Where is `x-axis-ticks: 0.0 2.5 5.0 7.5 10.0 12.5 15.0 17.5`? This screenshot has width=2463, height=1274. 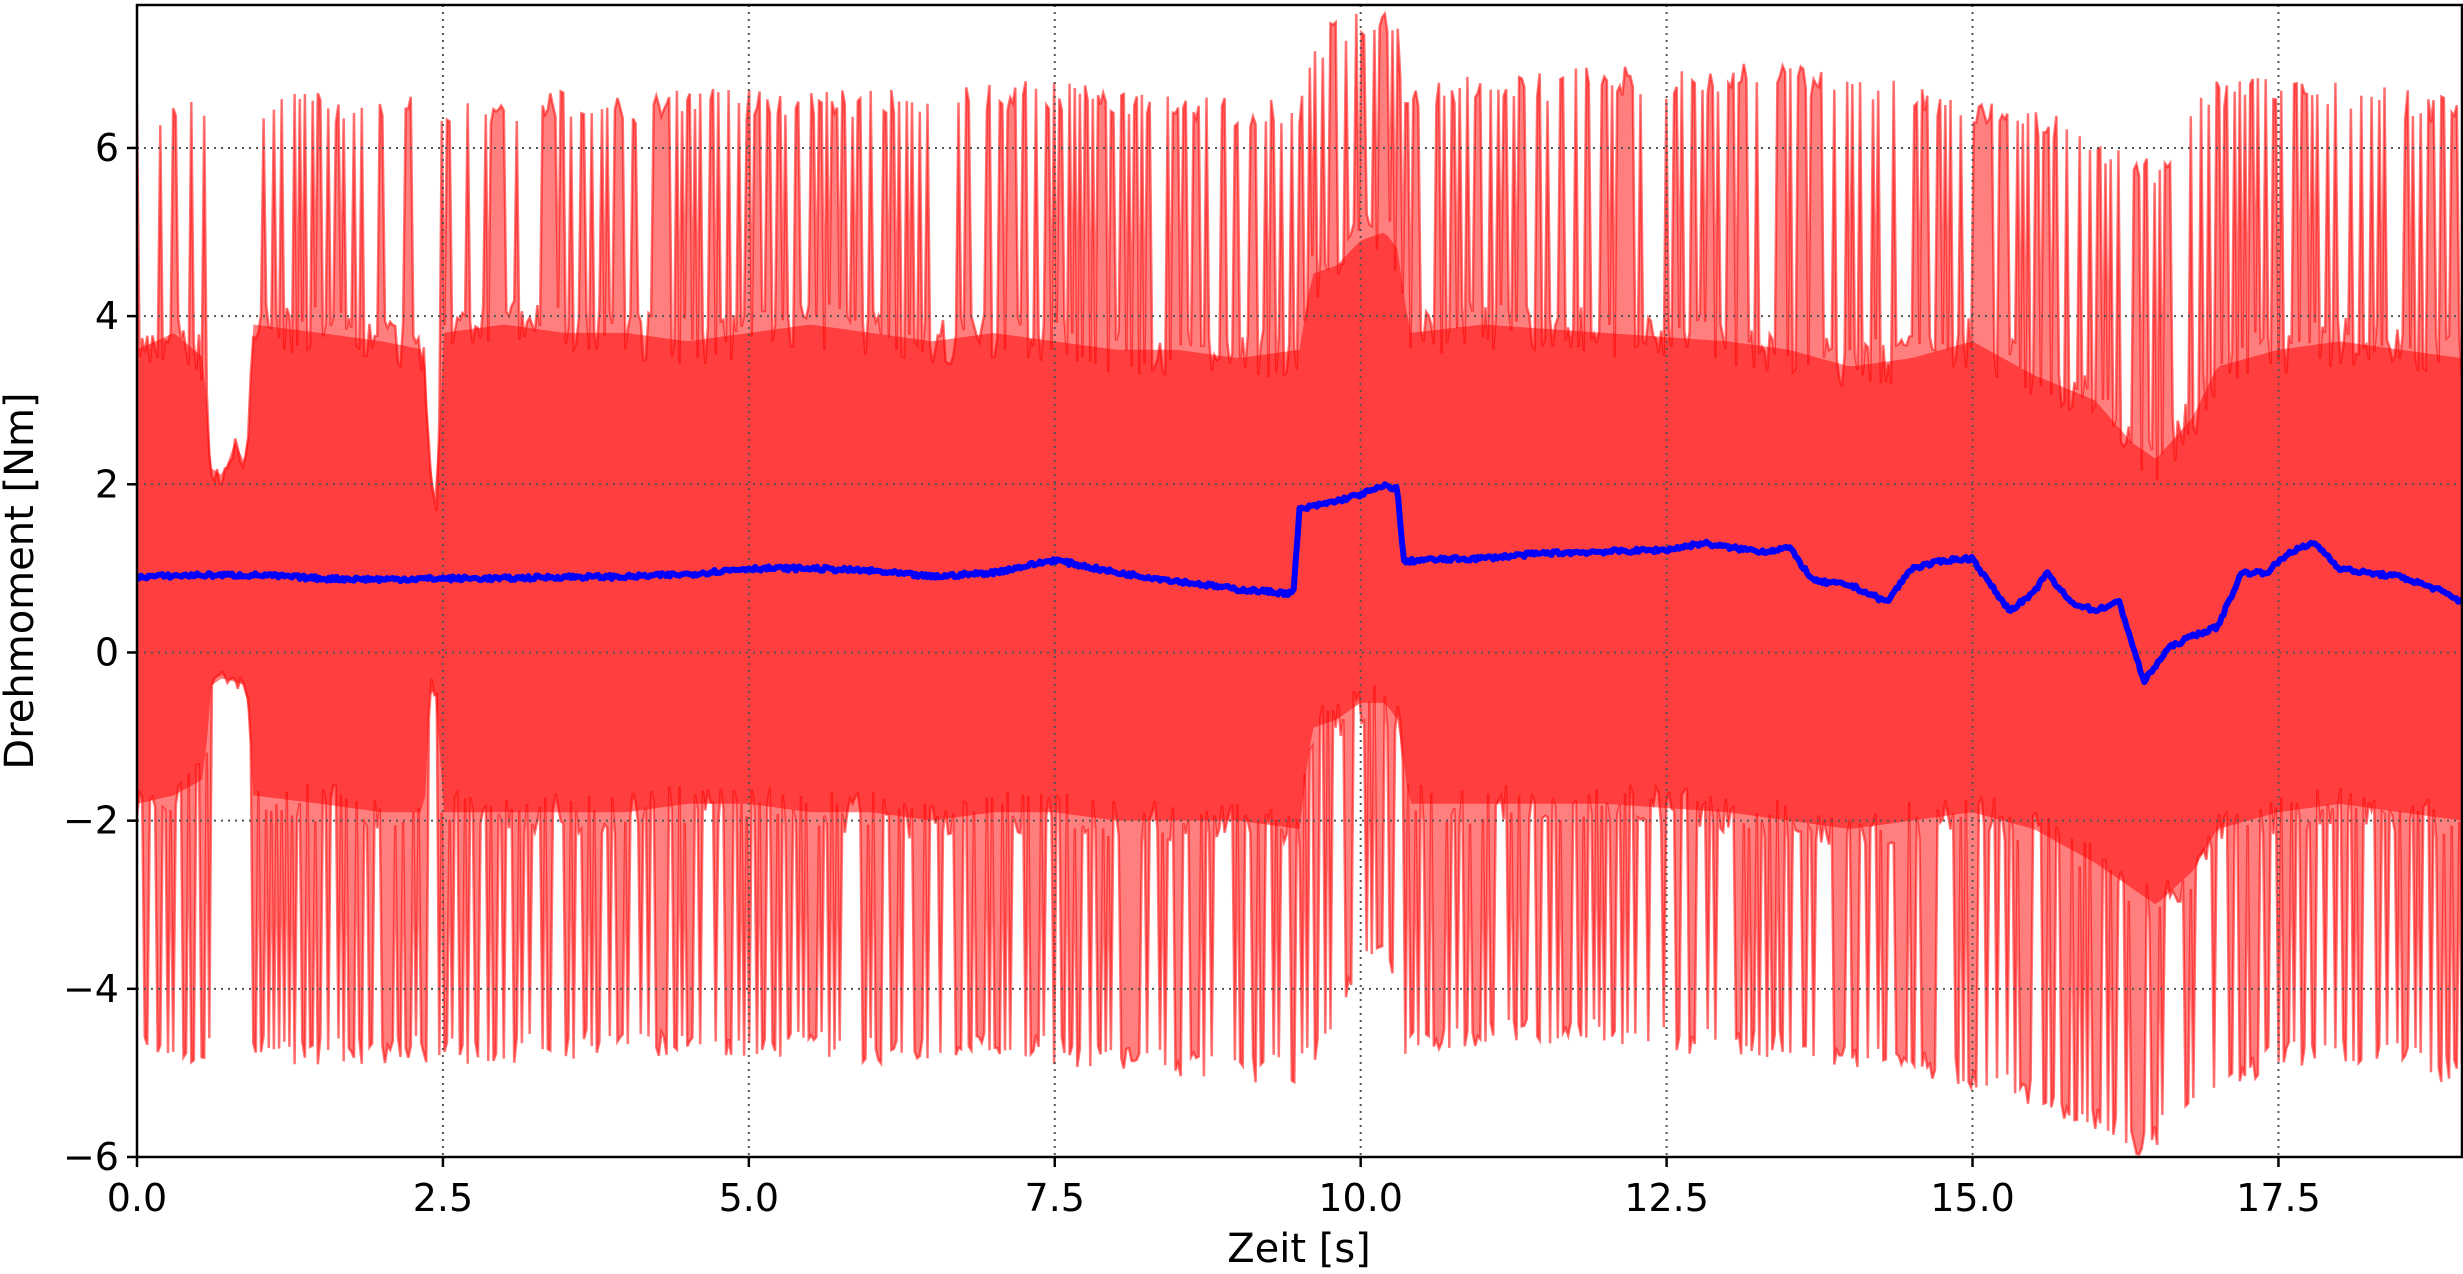
x-axis-ticks: 0.0 2.5 5.0 7.5 10.0 12.5 15.0 17.5 is located at coordinates (1214, 1188).